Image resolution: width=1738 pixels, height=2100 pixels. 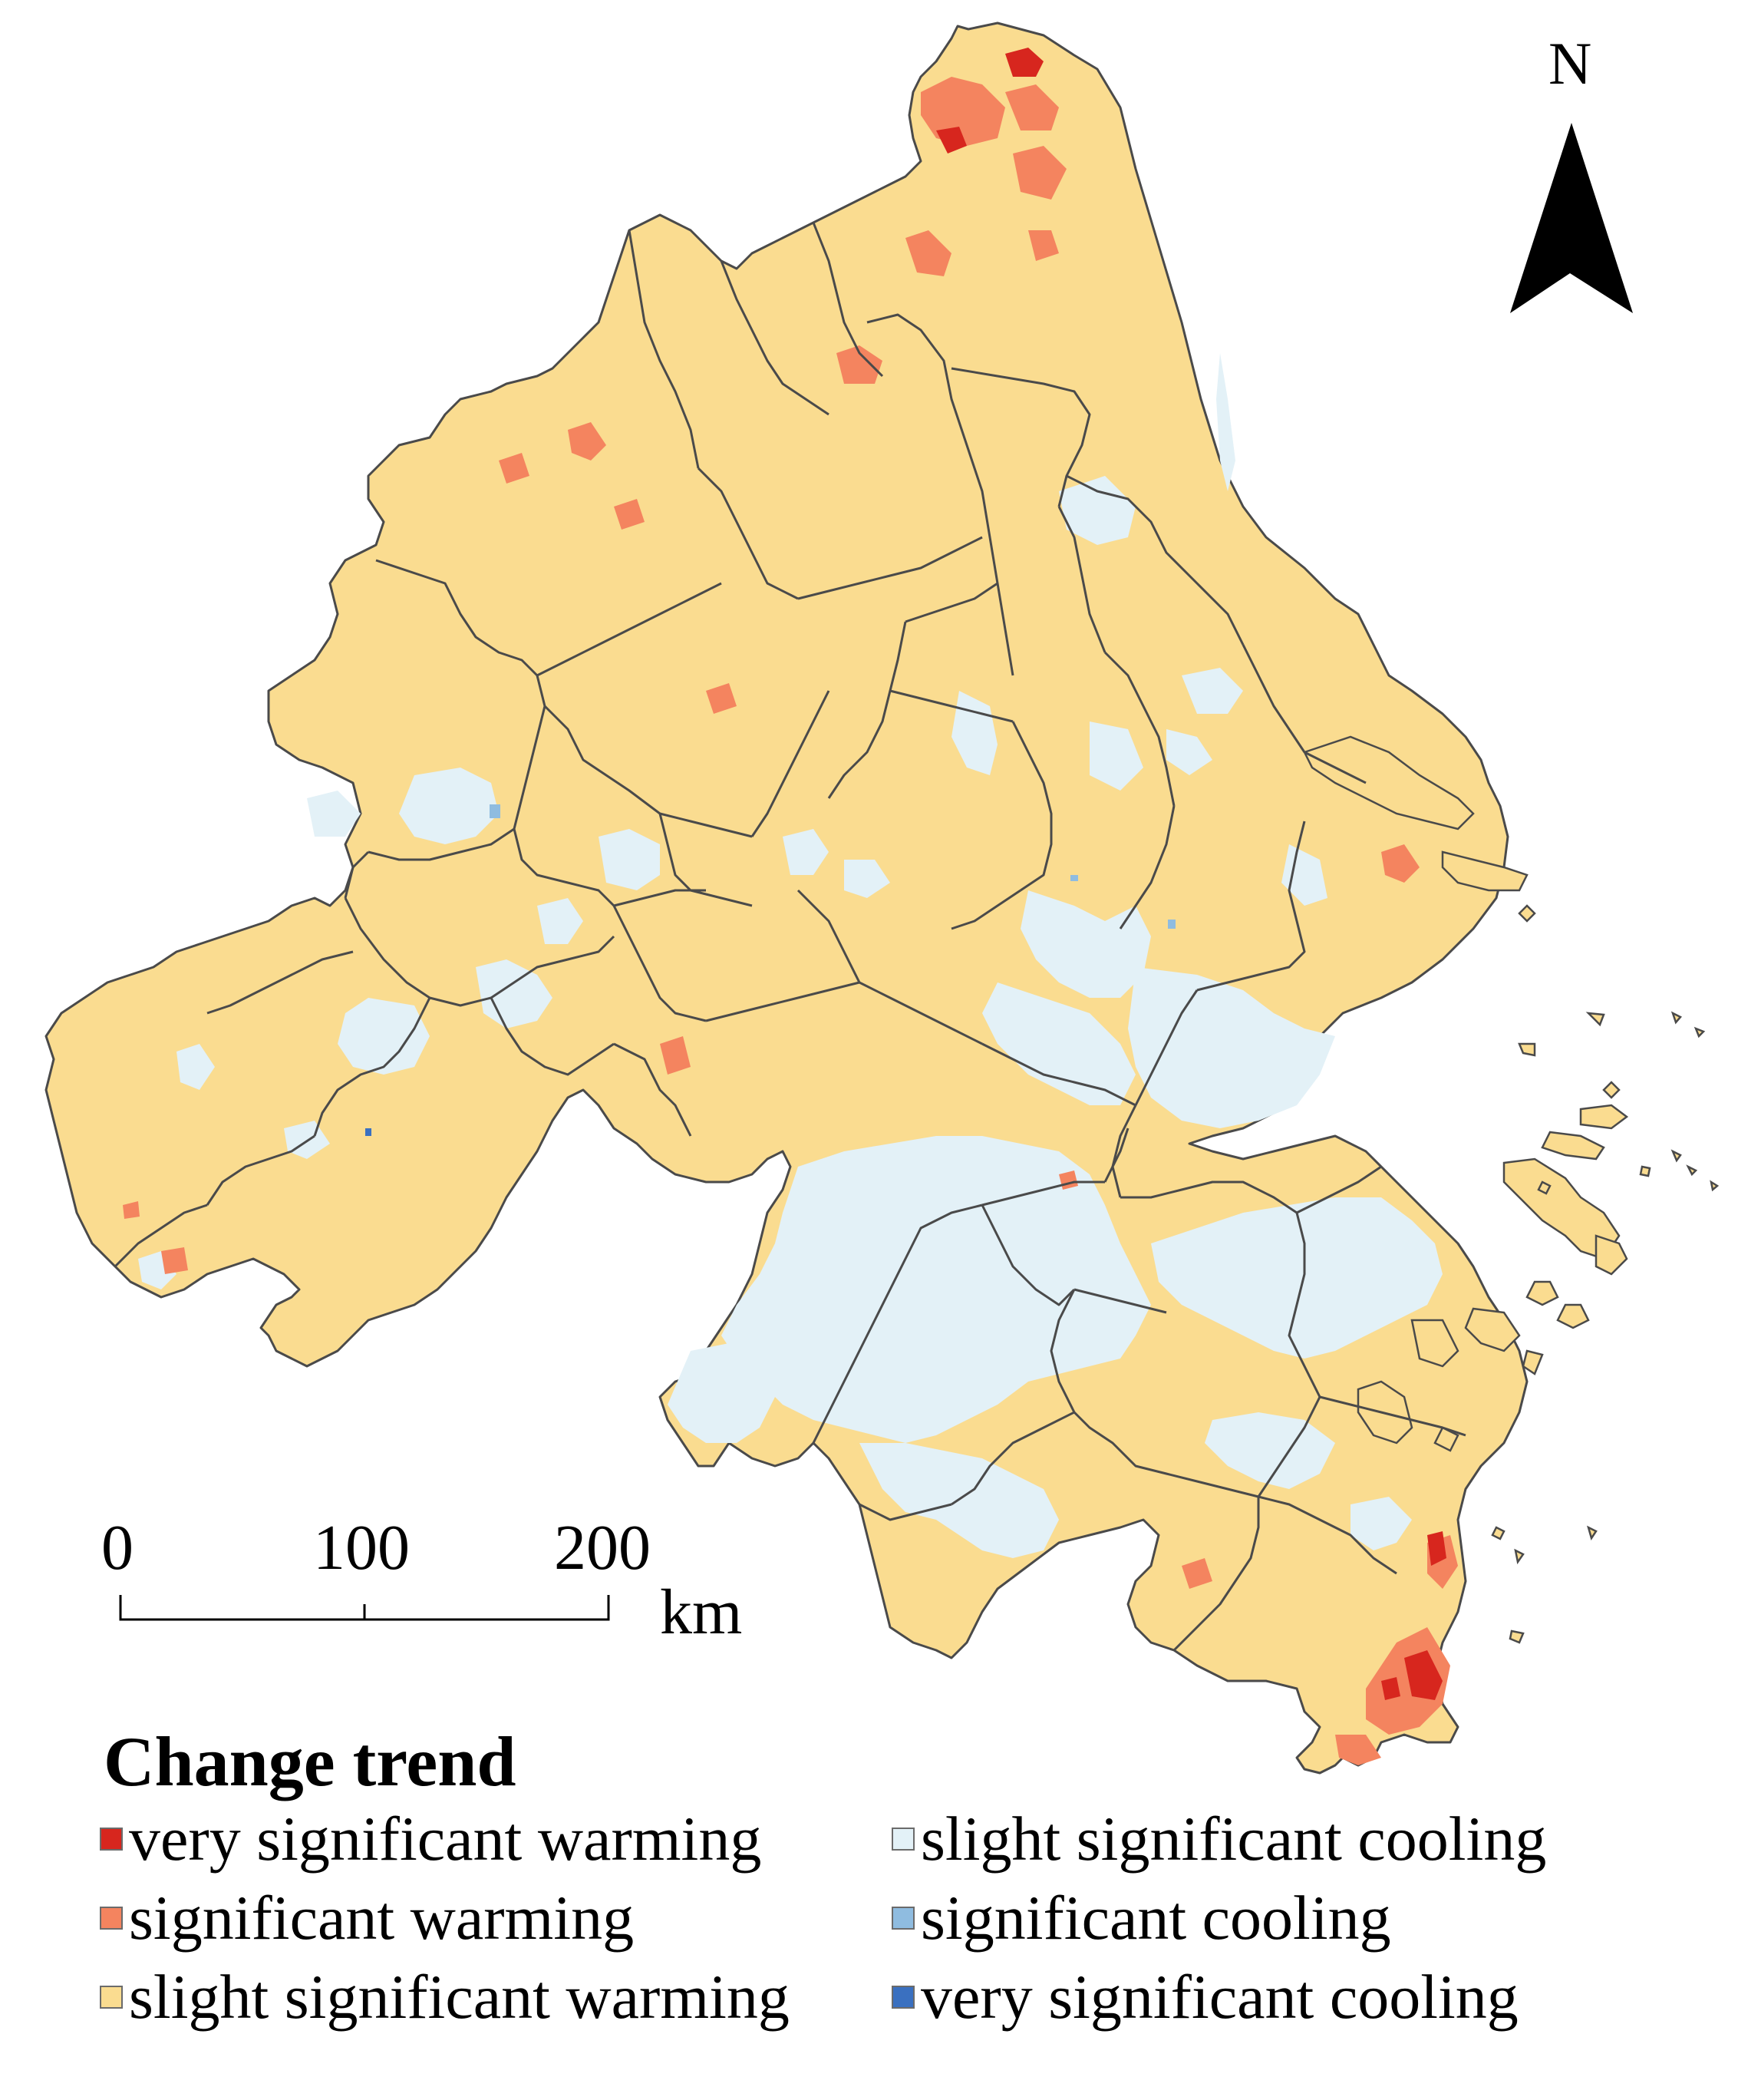 What do you see at coordinates (1220, 1997) in the screenshot?
I see `legend-label: very significant cooling` at bounding box center [1220, 1997].